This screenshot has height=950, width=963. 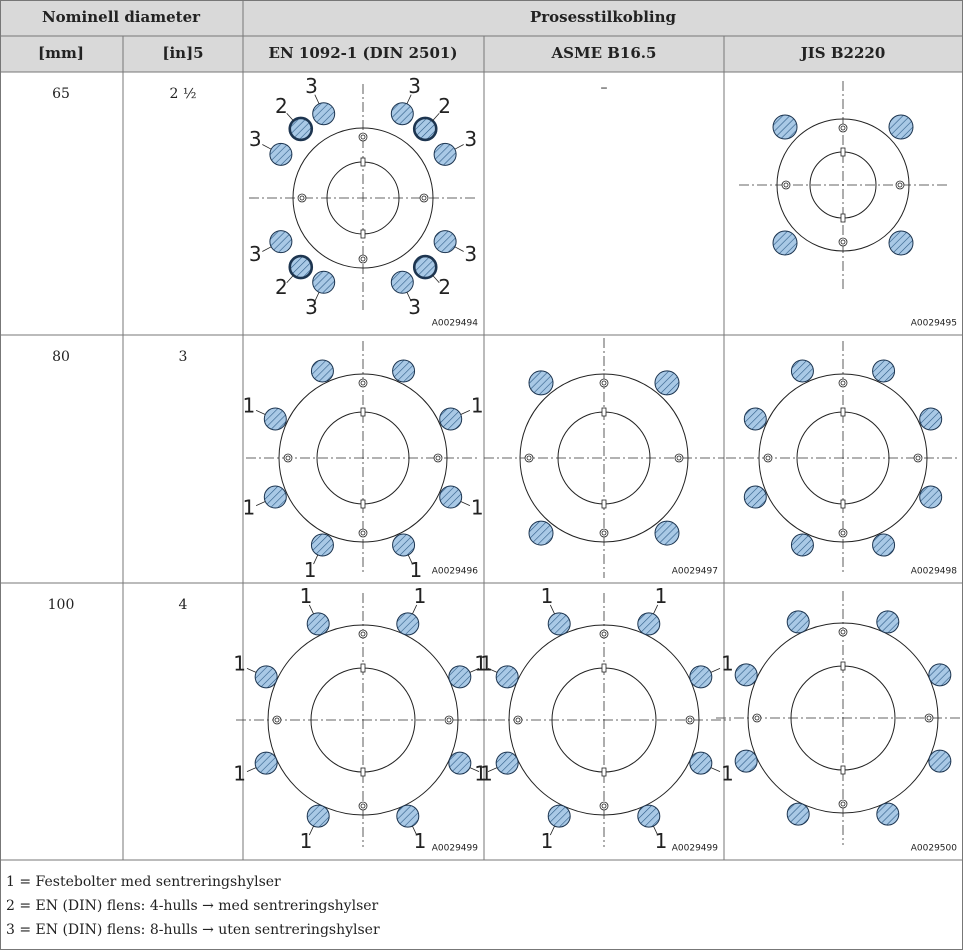 What do you see at coordinates (455, 572) in the screenshot?
I see `figure-code: A0029496` at bounding box center [455, 572].